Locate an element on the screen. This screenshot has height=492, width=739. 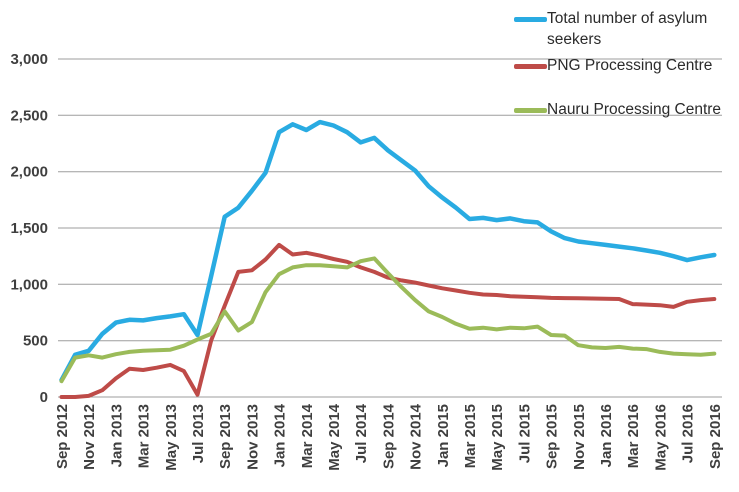
x-tick-label: Sep 2016 is located at coordinates (715, 436).